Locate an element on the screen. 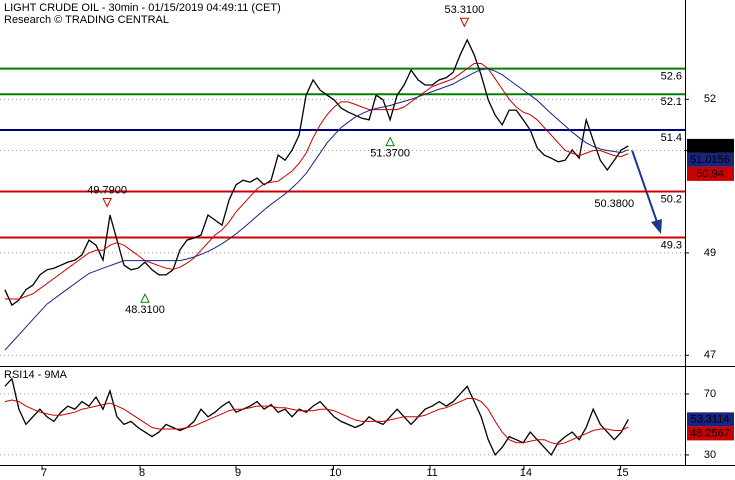 The image size is (735, 480). price-tag-label: 53.3114 is located at coordinates (710, 419).